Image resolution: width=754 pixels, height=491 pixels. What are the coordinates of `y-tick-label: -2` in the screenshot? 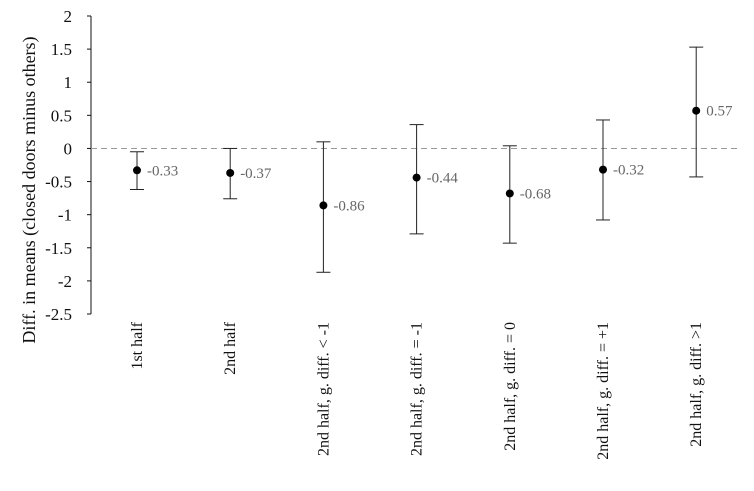 It's located at (65, 281).